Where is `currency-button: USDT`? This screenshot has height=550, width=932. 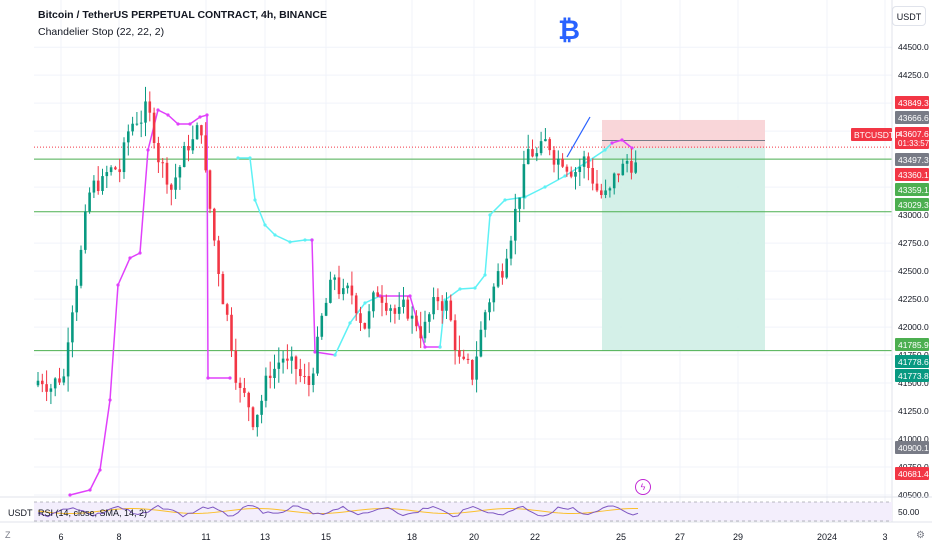 currency-button: USDT is located at coordinates (909, 16).